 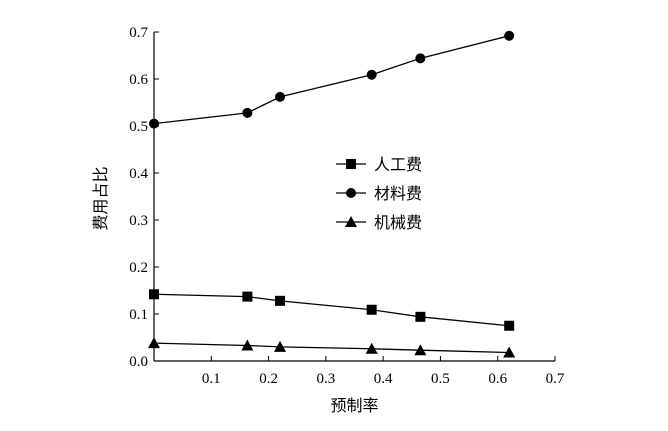 What do you see at coordinates (398, 164) in the screenshot?
I see `legend-label: 人工费` at bounding box center [398, 164].